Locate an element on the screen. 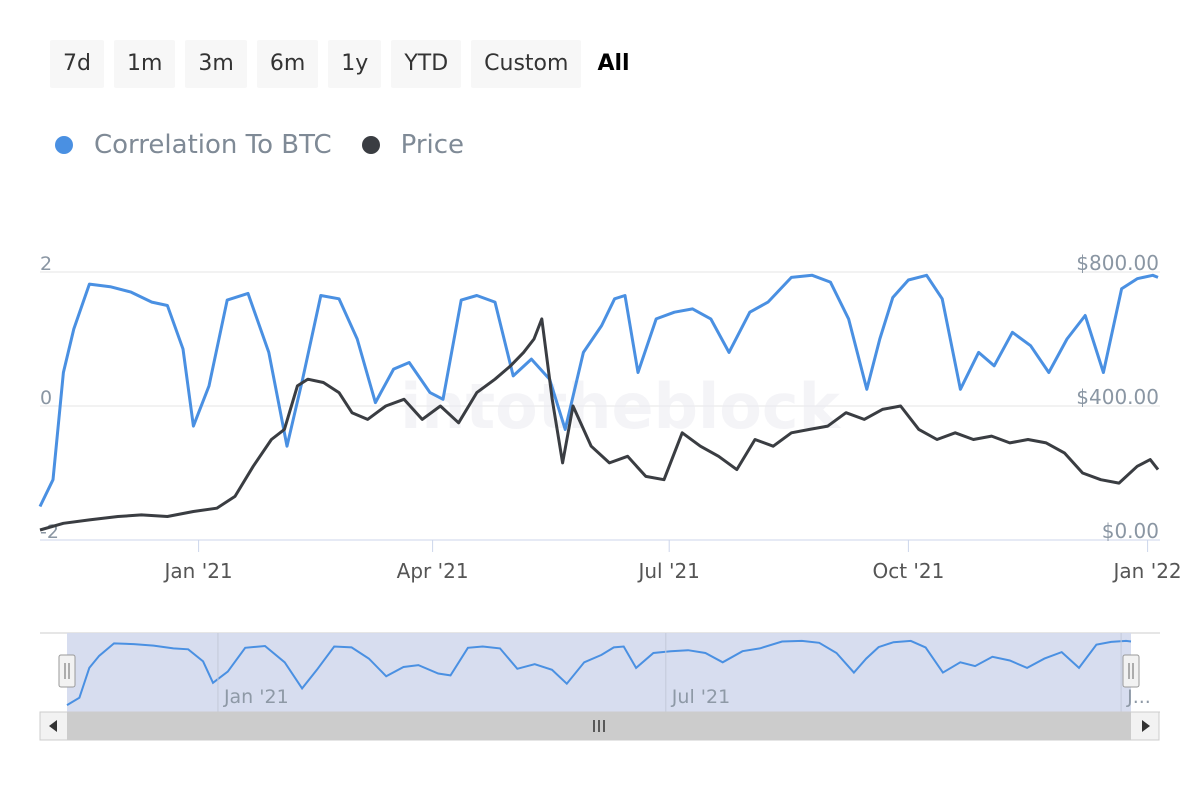 This screenshot has width=1200, height=800. right-axis-tick-label: $0.00 is located at coordinates (1130, 531).